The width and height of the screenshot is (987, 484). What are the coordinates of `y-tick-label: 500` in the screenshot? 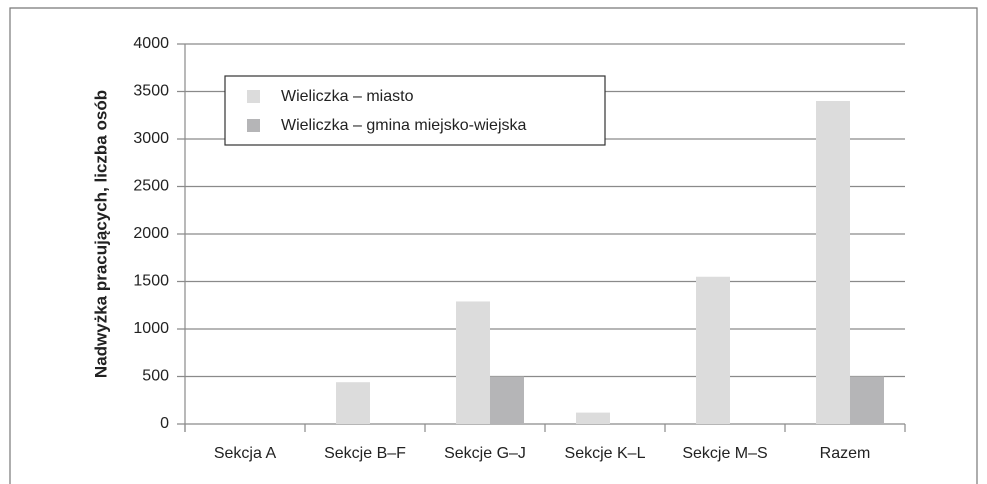 It's located at (155, 376).